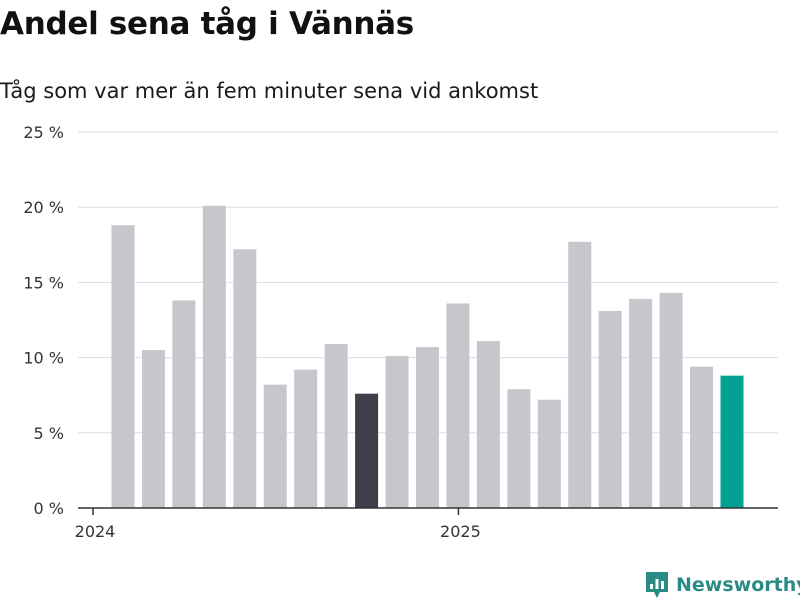 The image size is (800, 600). Describe the element at coordinates (95, 531) in the screenshot. I see `x-tick-label: 2024` at that location.